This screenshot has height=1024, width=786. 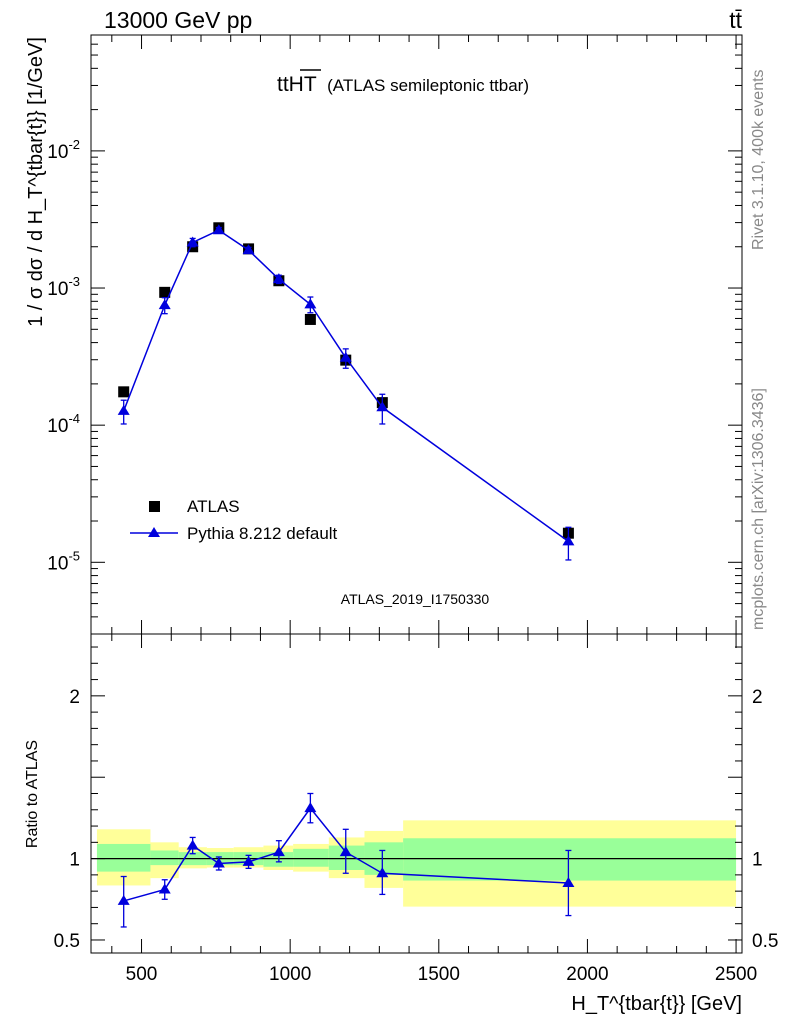 What do you see at coordinates (757, 697) in the screenshot?
I see `ratio-y-tick-label-right: 2` at bounding box center [757, 697].